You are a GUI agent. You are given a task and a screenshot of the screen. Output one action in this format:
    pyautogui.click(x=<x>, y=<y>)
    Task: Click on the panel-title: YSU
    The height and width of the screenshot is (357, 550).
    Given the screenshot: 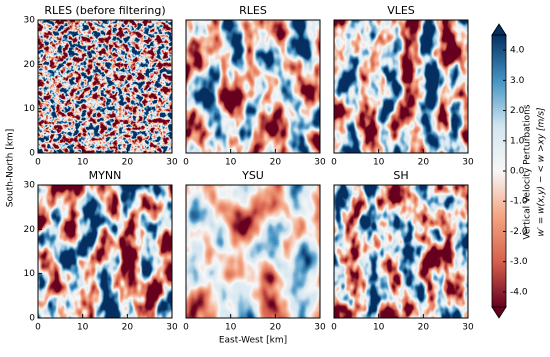 What is the action you would take?
    pyautogui.click(x=252, y=175)
    